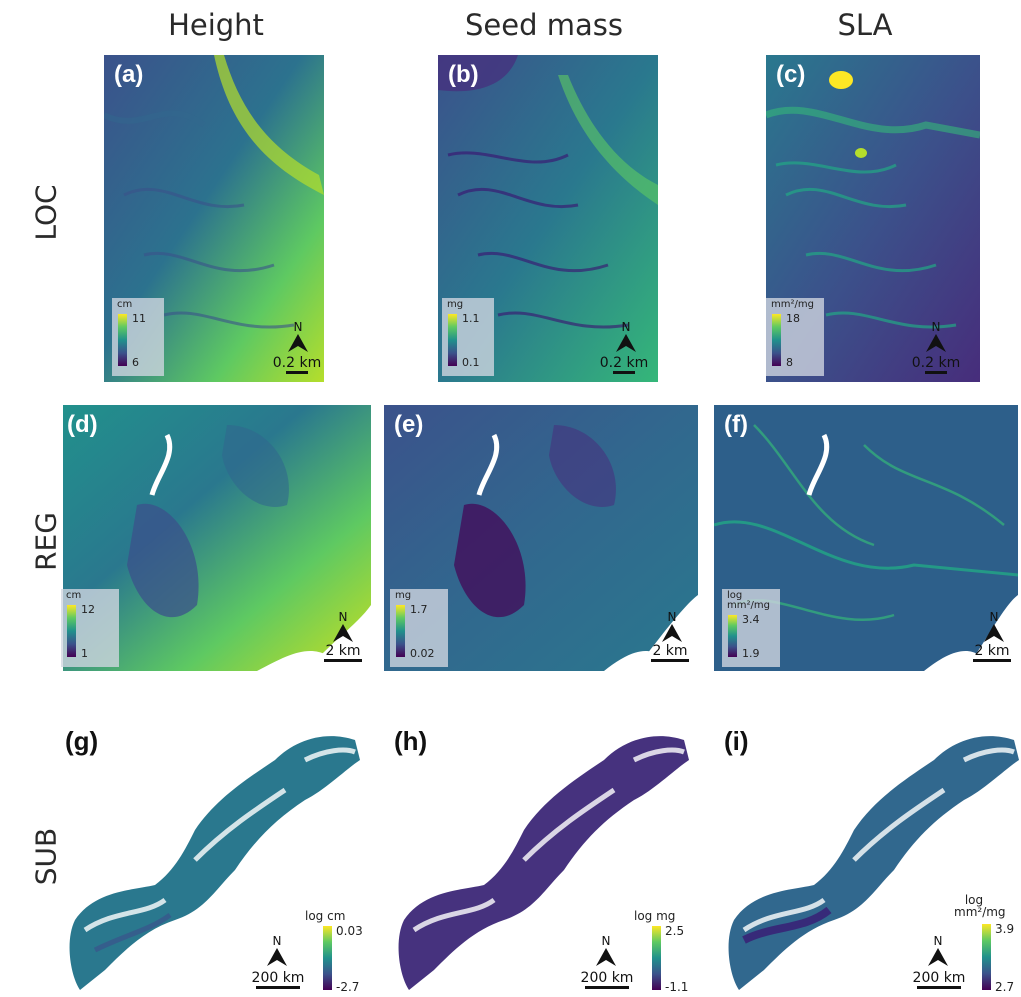 This screenshot has height=997, width=1021. I want to click on panel-label-a: (a), so click(129, 74).